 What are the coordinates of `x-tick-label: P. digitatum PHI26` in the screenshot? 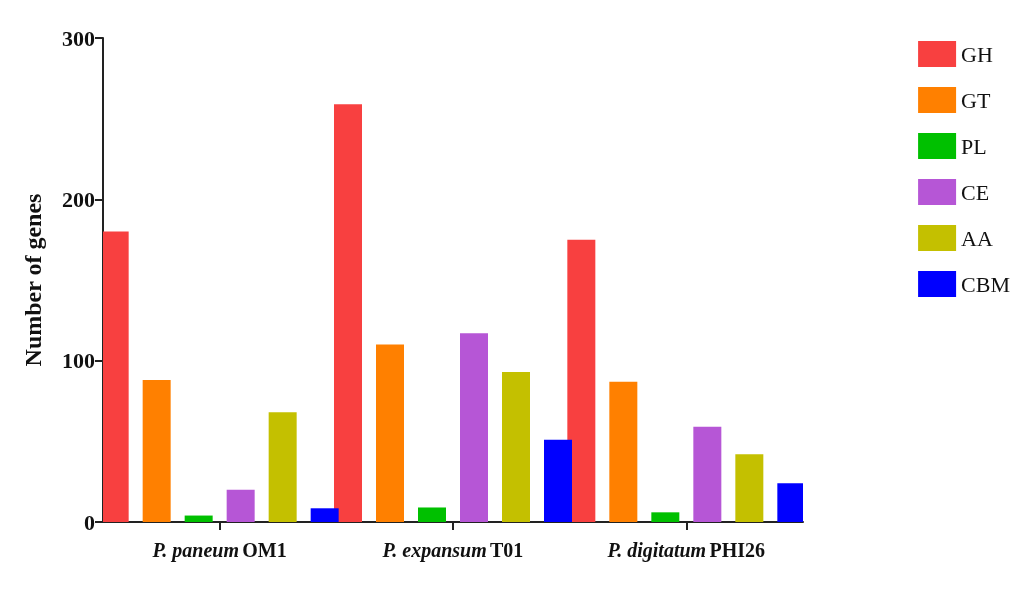 It's located at (686, 550).